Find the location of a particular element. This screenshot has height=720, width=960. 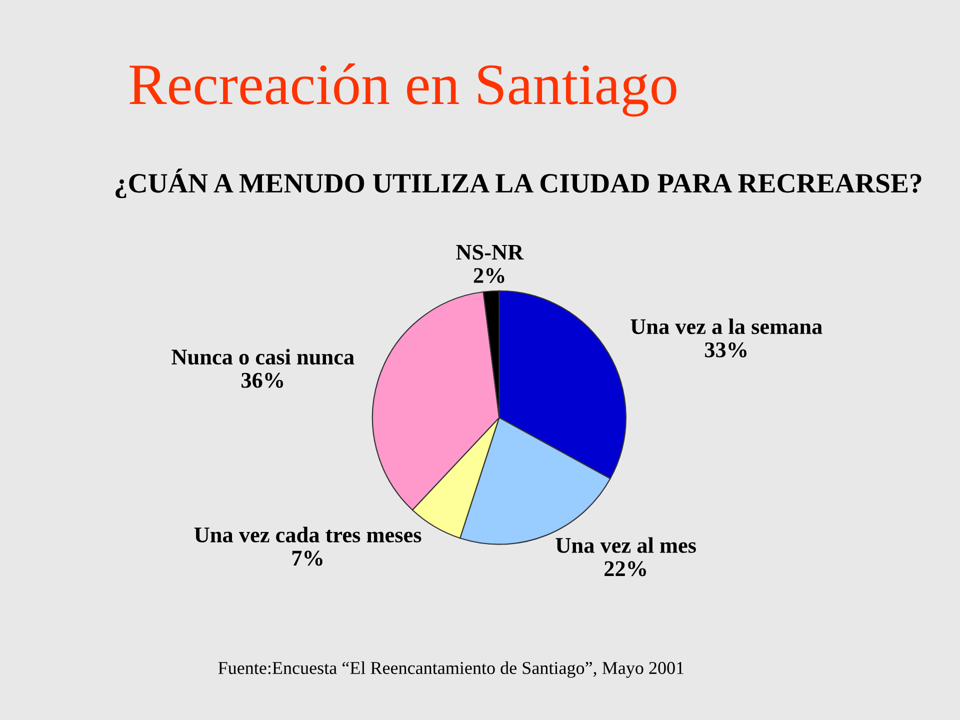

slice-label: NS-NR is located at coordinates (490, 252).